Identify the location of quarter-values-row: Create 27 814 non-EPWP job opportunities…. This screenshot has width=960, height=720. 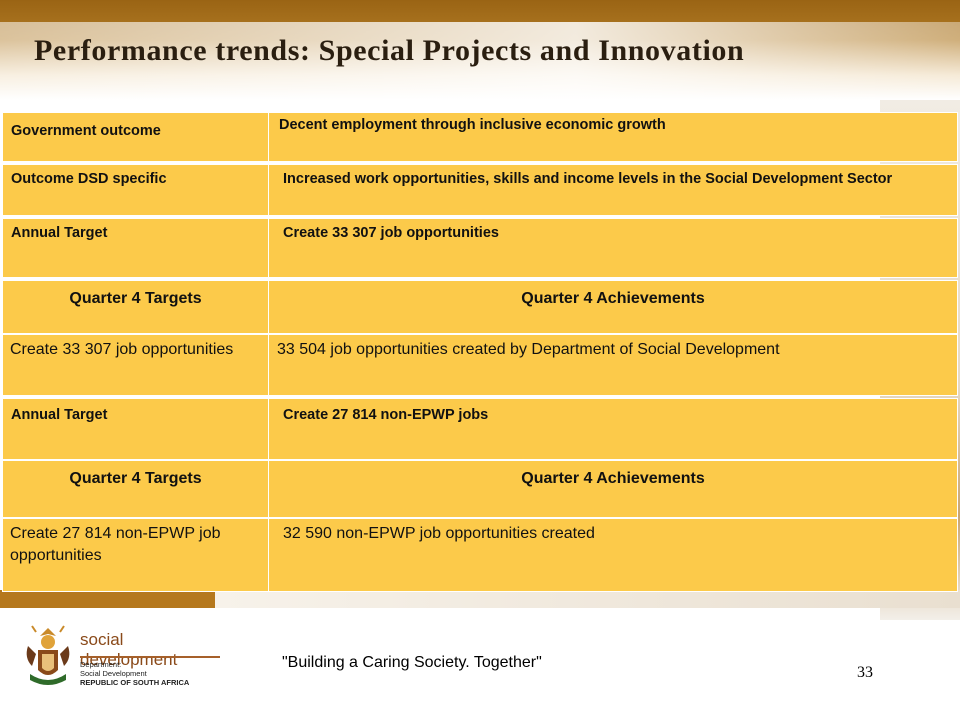
(480, 555).